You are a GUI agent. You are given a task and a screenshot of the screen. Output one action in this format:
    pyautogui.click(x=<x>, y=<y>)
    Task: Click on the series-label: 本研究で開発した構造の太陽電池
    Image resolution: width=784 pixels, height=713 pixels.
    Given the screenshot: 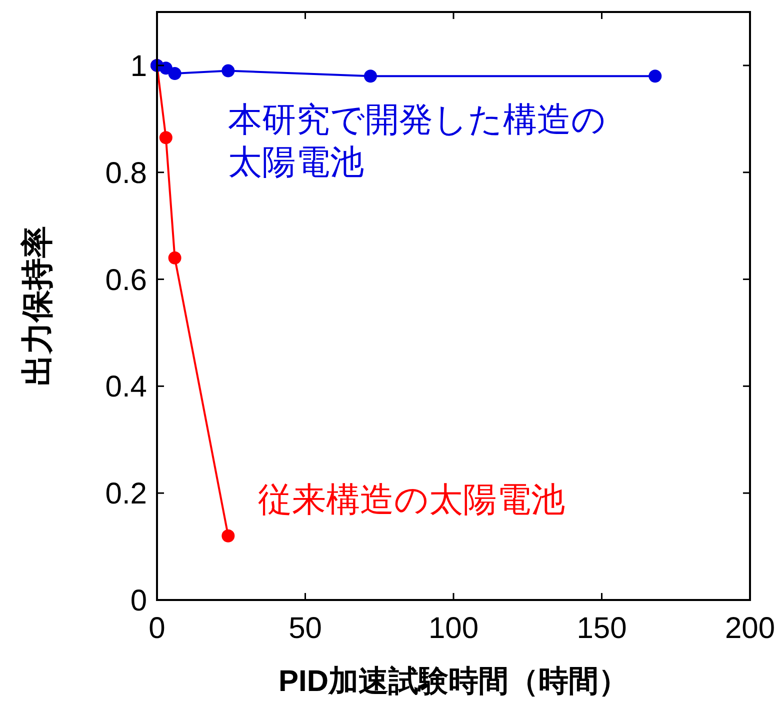 What is the action you would take?
    pyautogui.click(x=417, y=141)
    